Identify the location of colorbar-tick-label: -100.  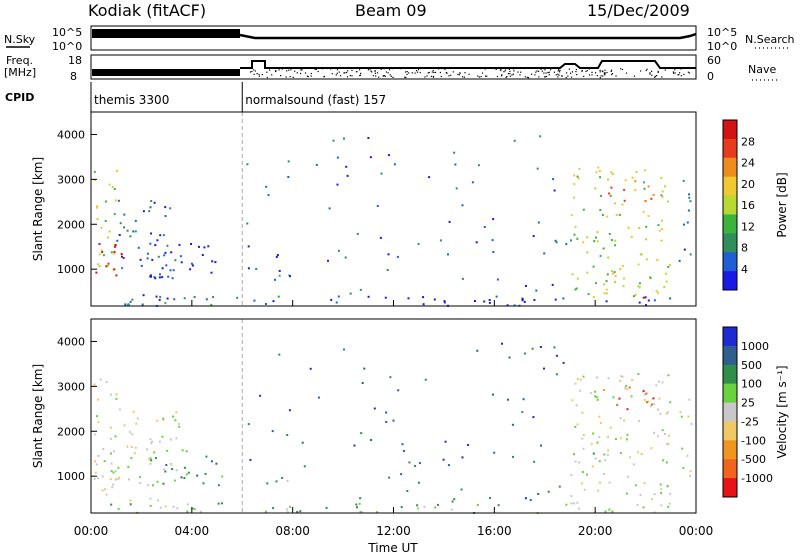
(753, 440).